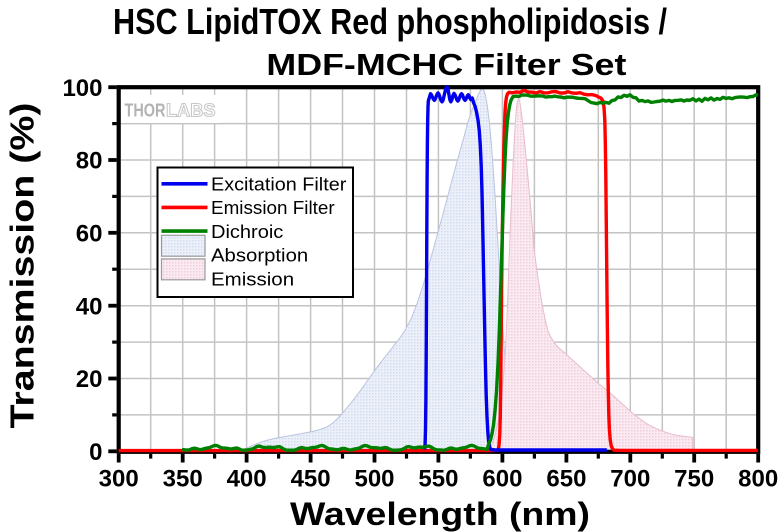 Image resolution: width=780 pixels, height=532 pixels. What do you see at coordinates (438, 479) in the screenshot?
I see `svg-text: 550` at bounding box center [438, 479].